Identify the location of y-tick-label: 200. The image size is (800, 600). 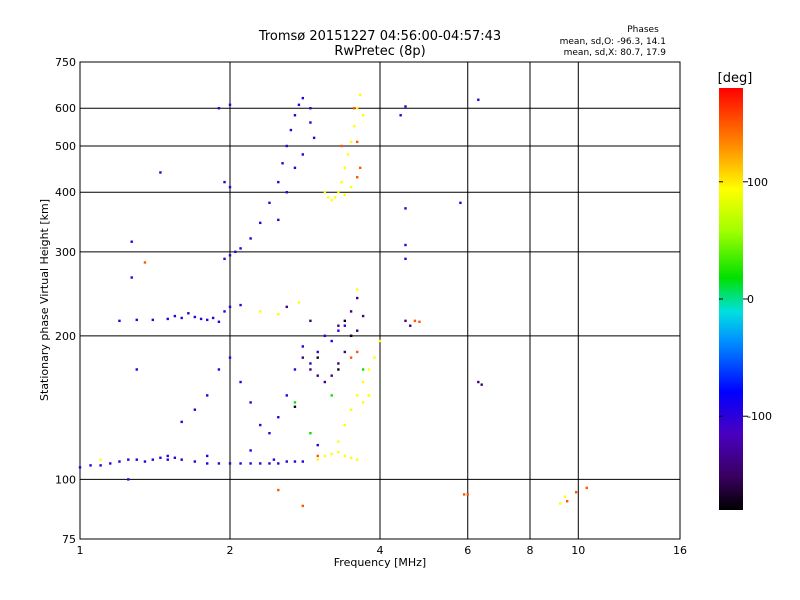
(65, 336).